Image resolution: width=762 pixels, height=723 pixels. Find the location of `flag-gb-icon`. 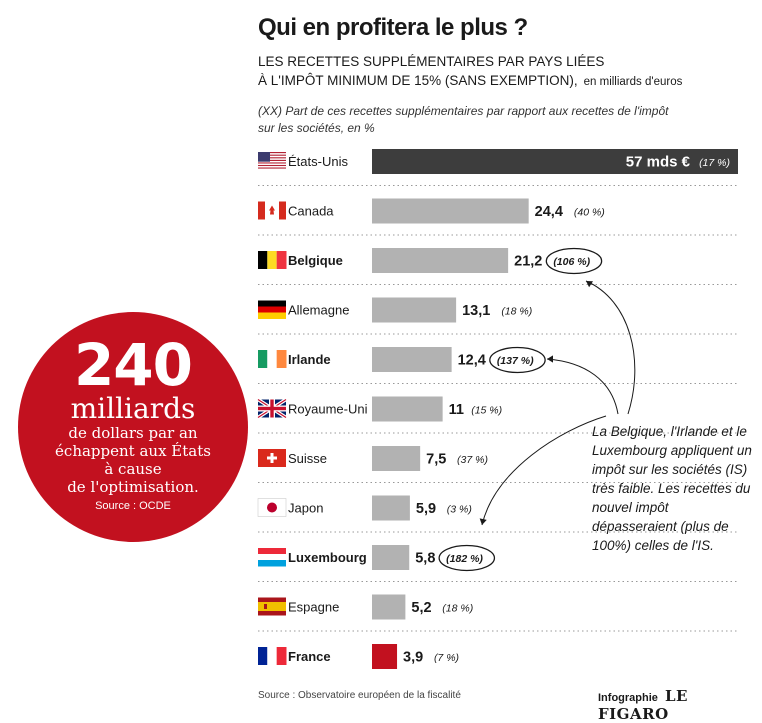

flag-gb-icon is located at coordinates (272, 408).